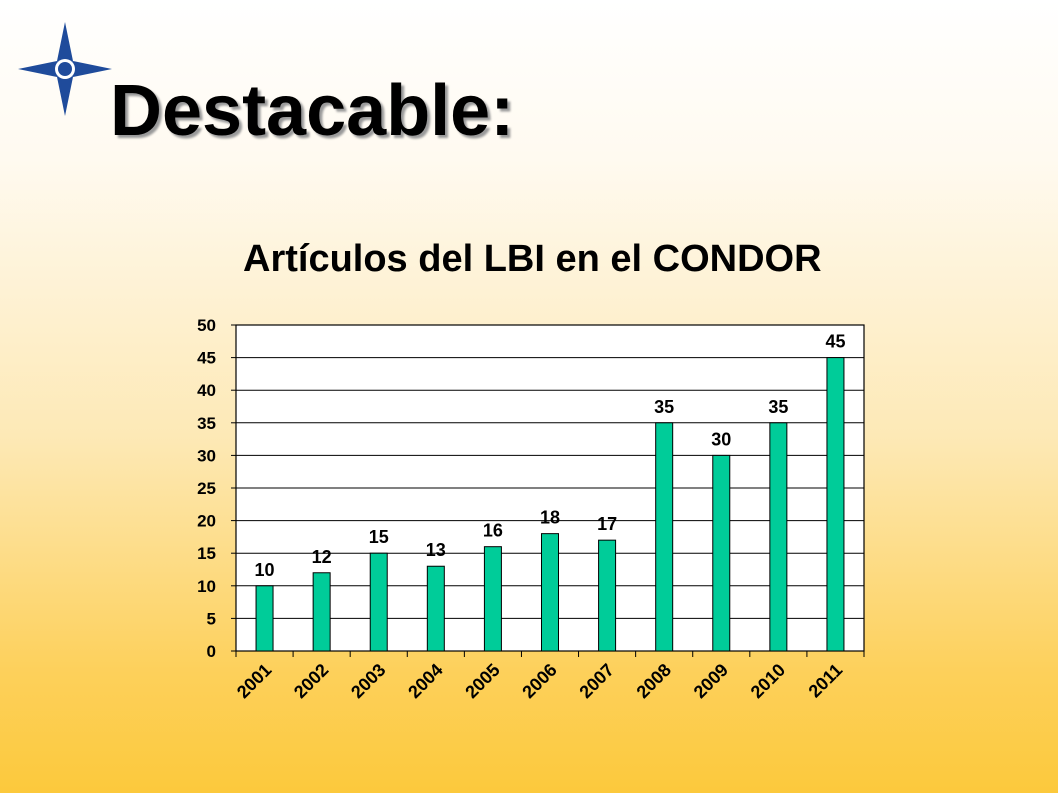 This screenshot has width=1058, height=793. What do you see at coordinates (206, 455) in the screenshot?
I see `y-tick-label: 30` at bounding box center [206, 455].